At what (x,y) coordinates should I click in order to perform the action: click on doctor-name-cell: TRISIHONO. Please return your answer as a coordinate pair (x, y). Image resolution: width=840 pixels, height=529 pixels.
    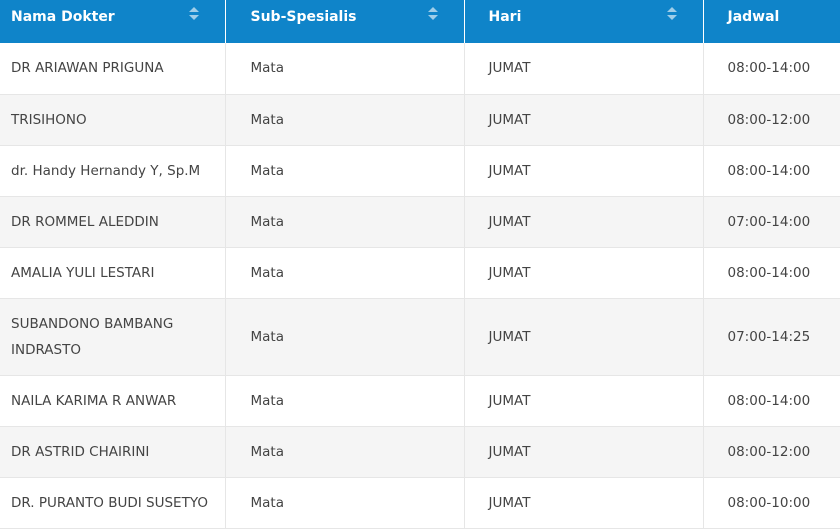
    Looking at the image, I should click on (113, 120).